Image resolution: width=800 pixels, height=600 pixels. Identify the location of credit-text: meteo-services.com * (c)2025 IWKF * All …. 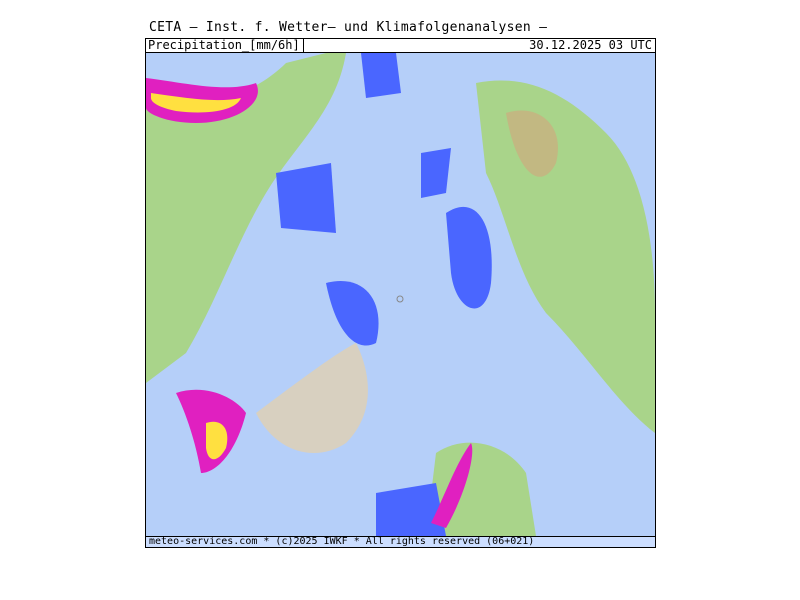
(342, 541).